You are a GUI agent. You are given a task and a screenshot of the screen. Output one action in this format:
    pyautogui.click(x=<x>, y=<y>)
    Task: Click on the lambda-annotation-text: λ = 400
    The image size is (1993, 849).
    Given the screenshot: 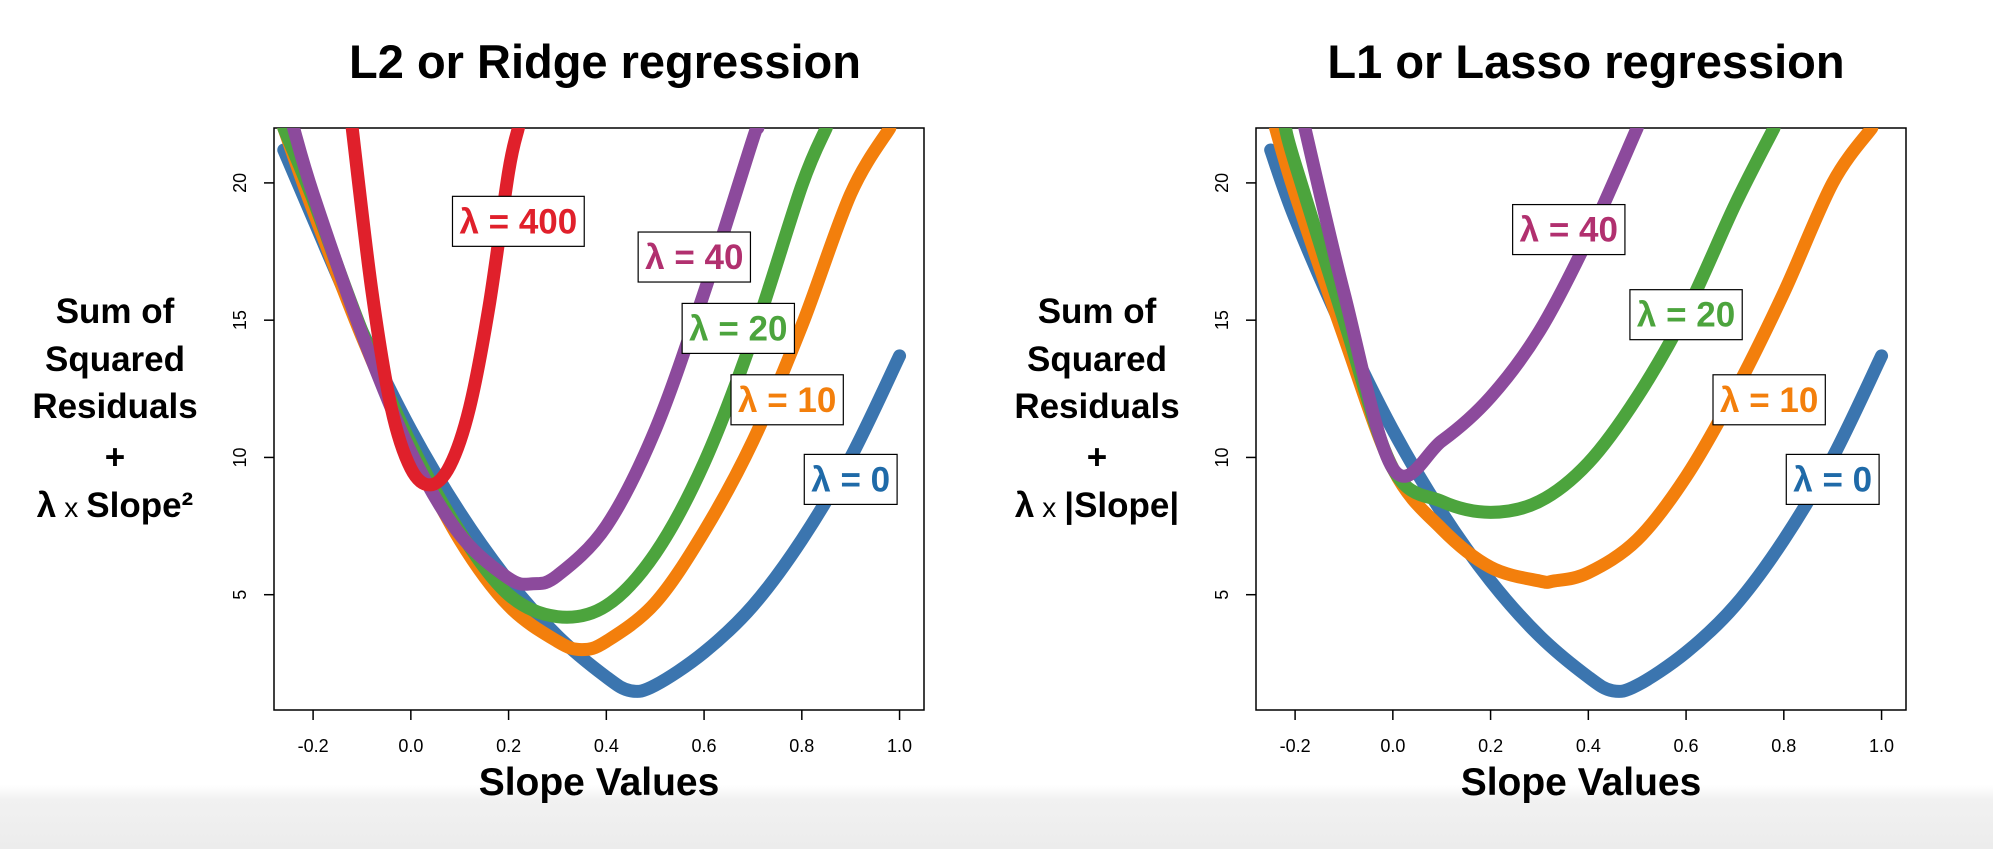 What is the action you would take?
    pyautogui.click(x=518, y=221)
    